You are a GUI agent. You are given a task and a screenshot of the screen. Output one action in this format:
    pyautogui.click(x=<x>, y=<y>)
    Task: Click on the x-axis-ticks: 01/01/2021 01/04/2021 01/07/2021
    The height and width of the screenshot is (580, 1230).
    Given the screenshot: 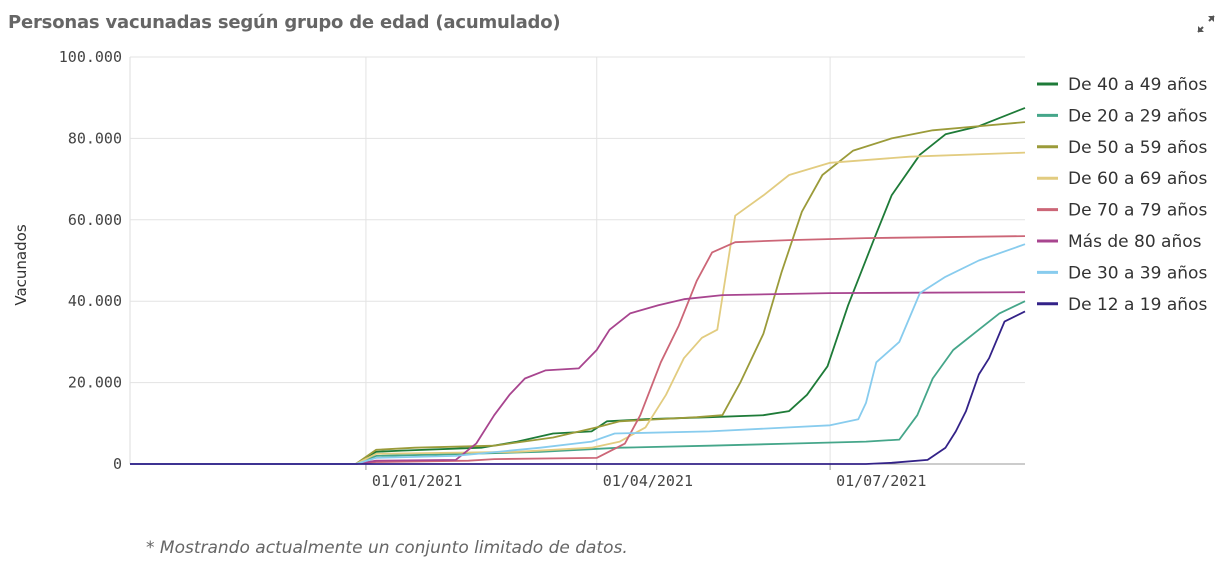 What is the action you would take?
    pyautogui.click(x=645, y=477)
    